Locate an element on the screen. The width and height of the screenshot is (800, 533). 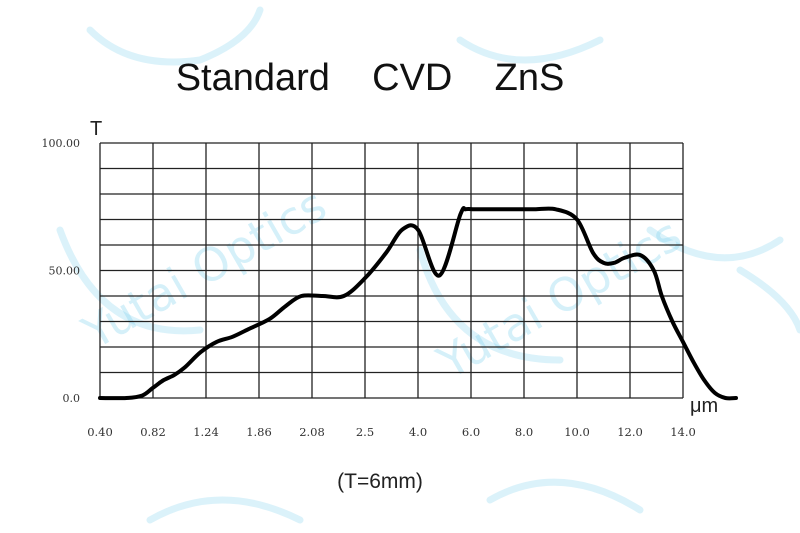
x-tick-label: 8.0 is located at coordinates (524, 432).